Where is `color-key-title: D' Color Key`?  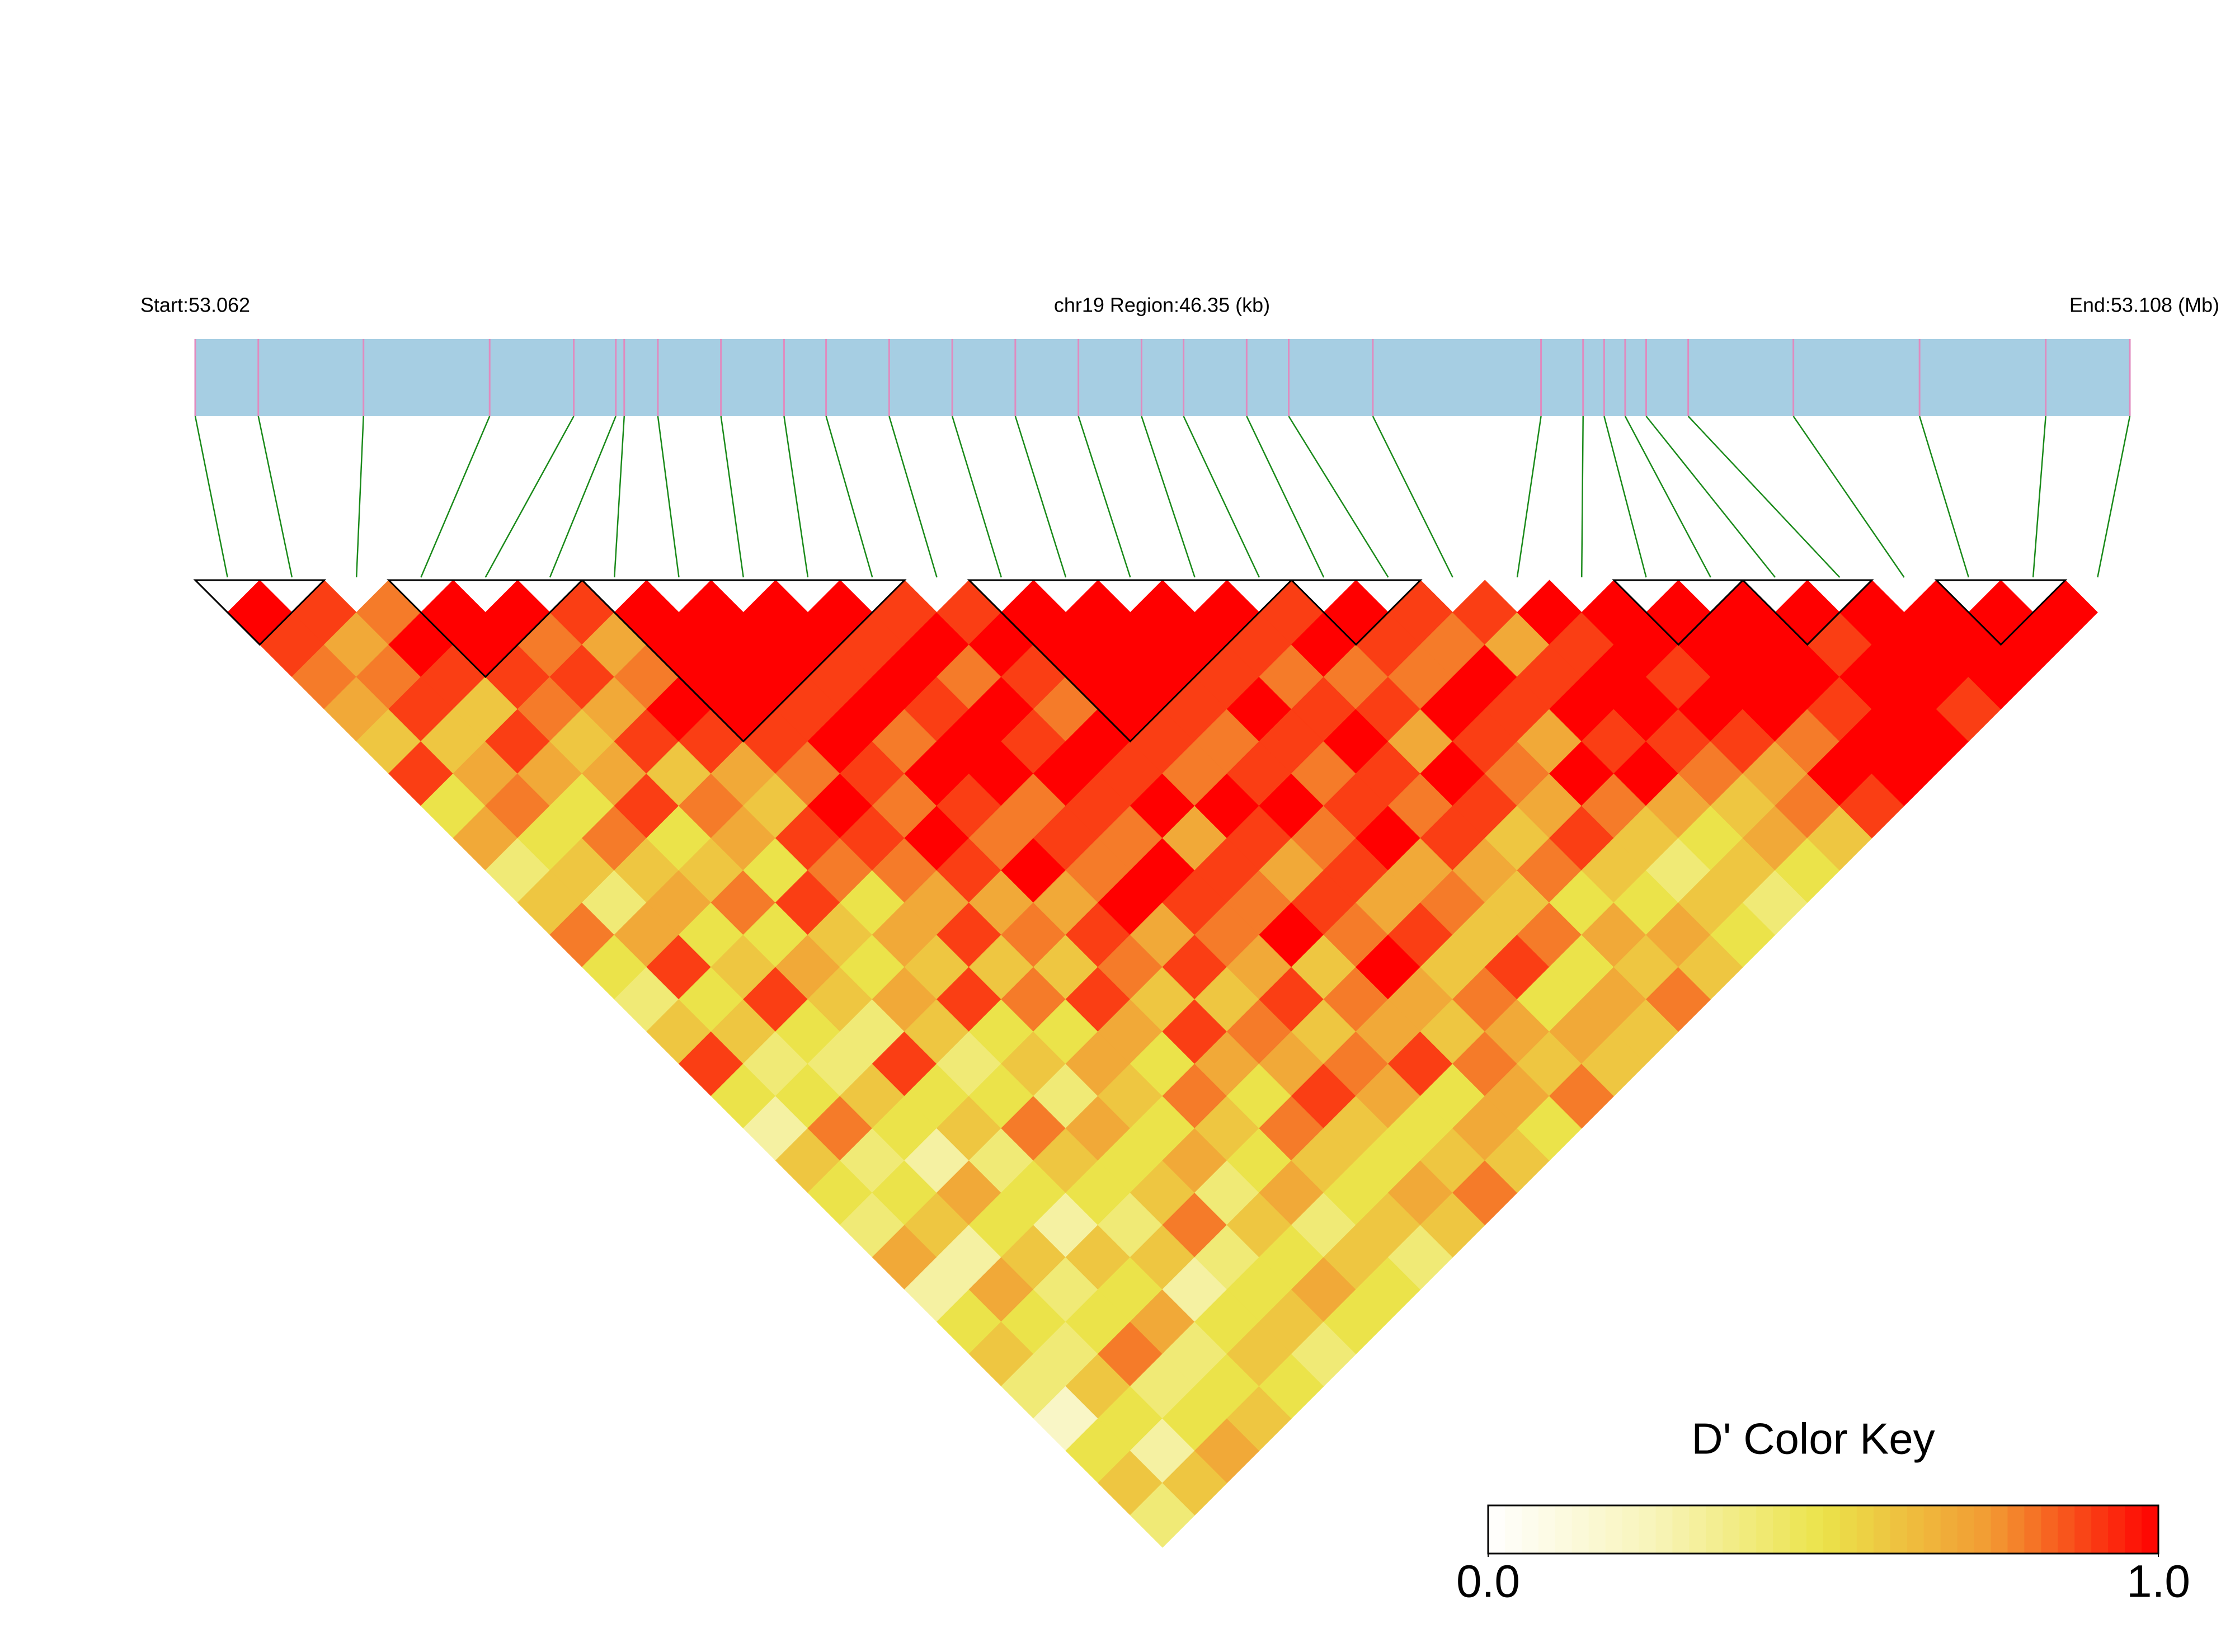 color-key-title: D' Color Key is located at coordinates (1813, 1438).